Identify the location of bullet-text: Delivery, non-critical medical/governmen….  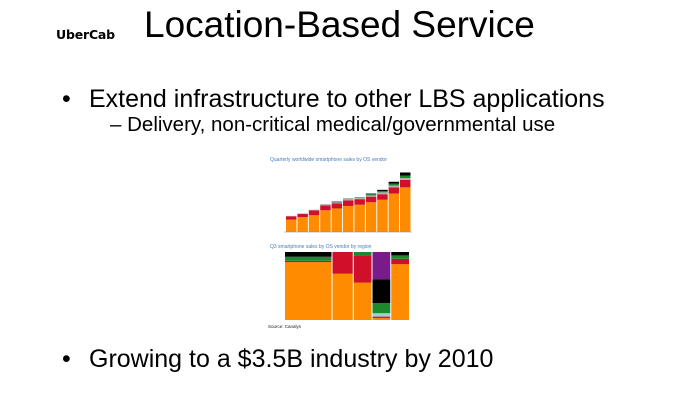
(341, 124).